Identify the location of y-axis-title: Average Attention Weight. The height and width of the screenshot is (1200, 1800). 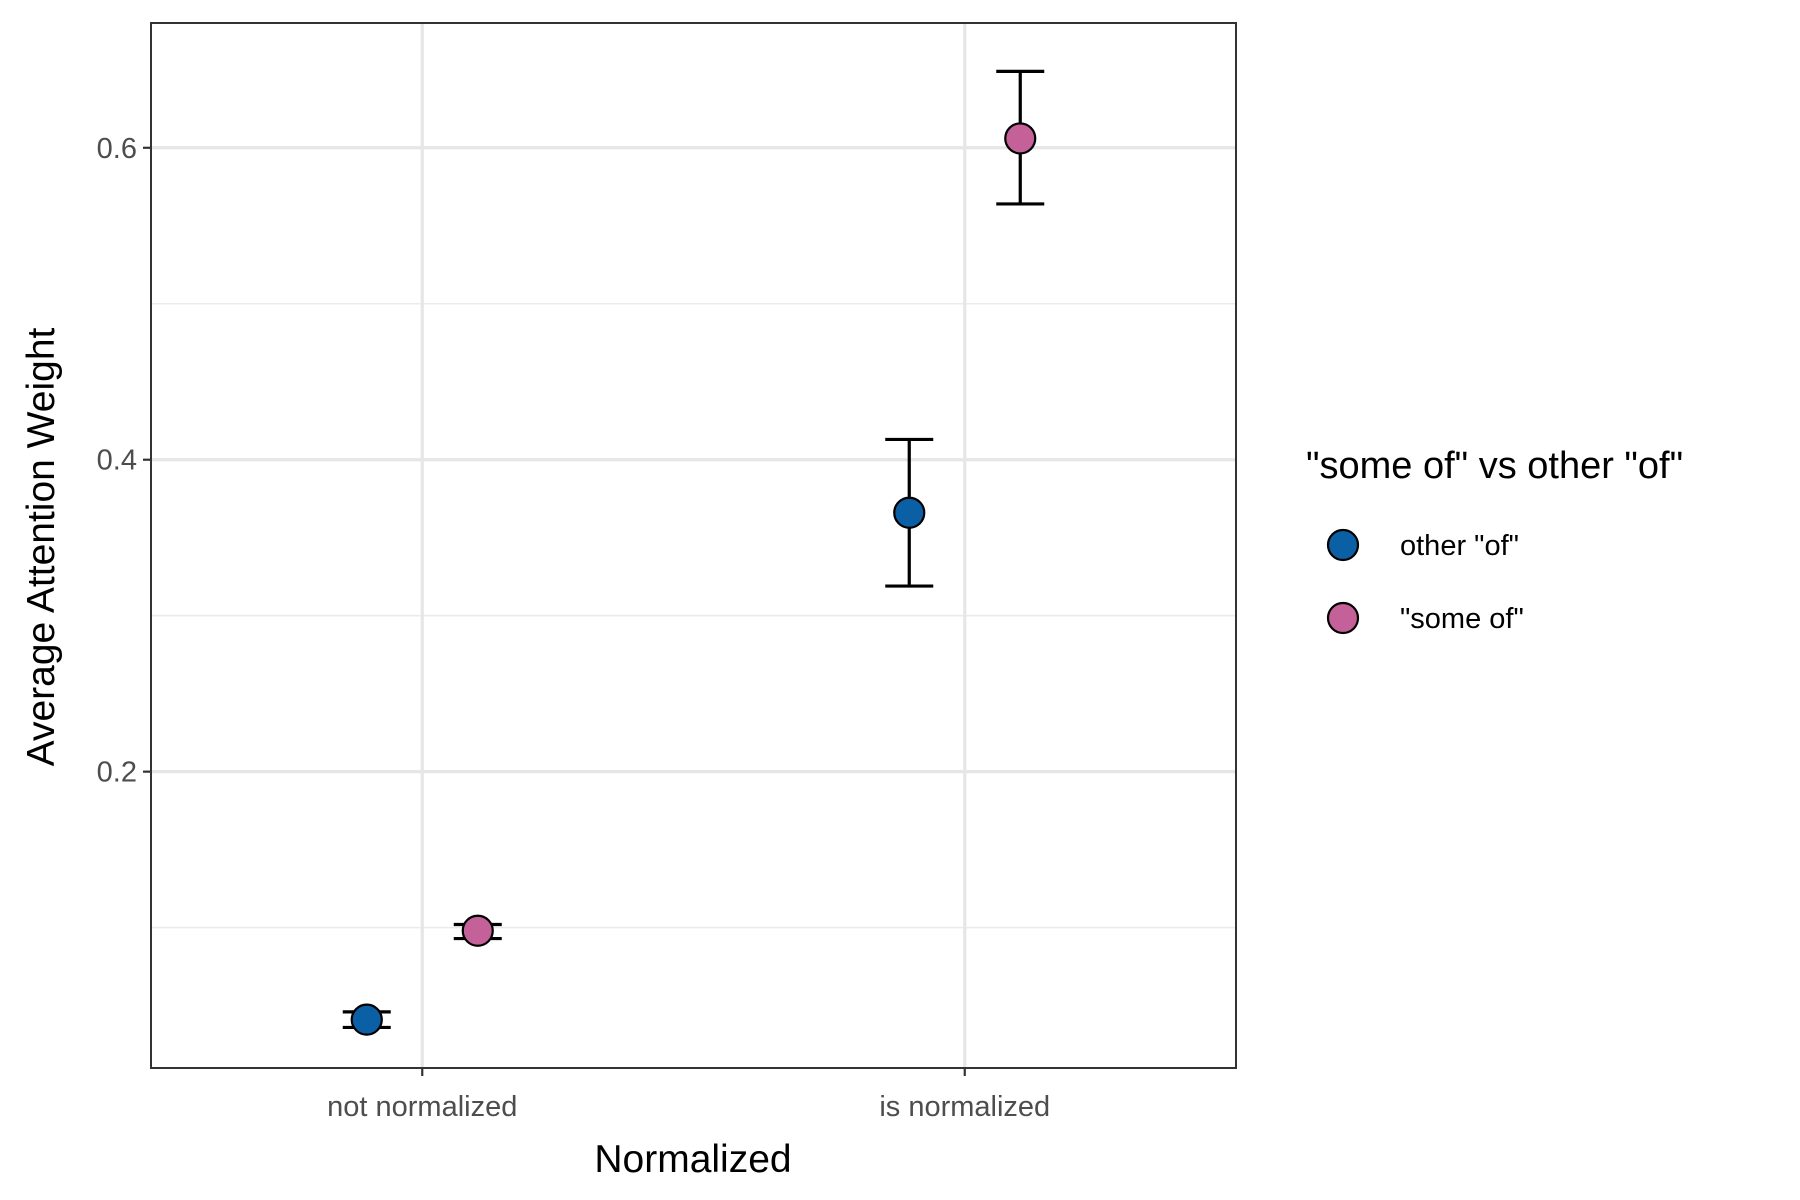
(41, 546).